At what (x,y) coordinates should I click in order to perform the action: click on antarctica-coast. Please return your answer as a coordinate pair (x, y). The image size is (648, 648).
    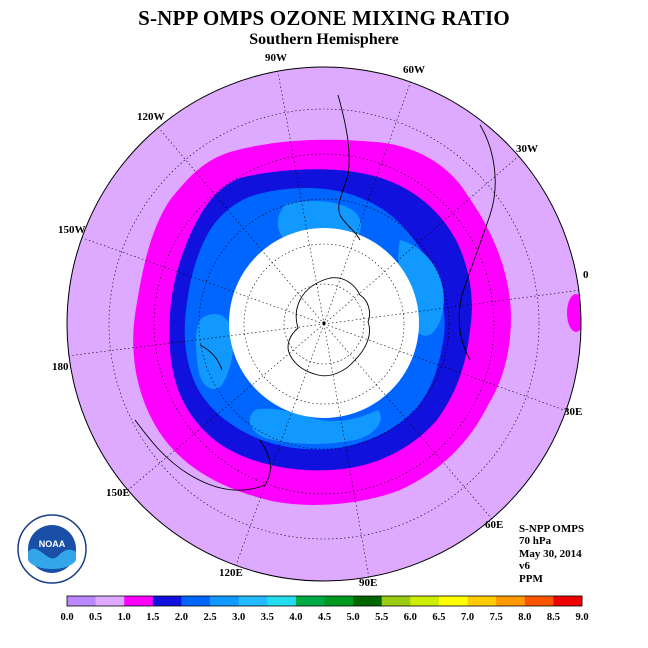
    Looking at the image, I should click on (329, 327).